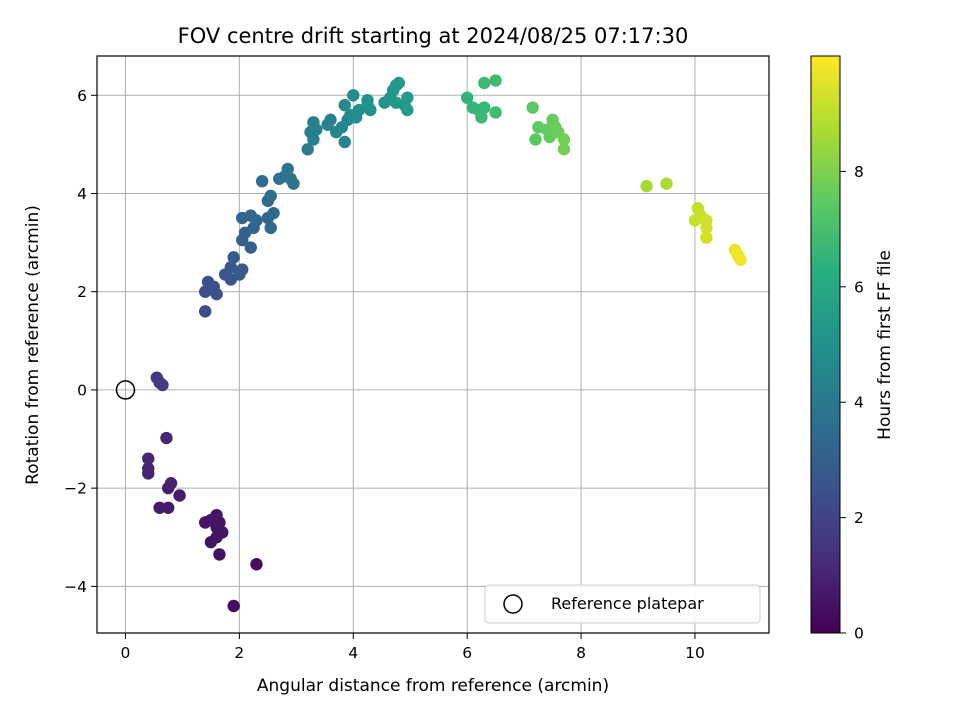 This screenshot has width=960, height=720. Describe the element at coordinates (581, 653) in the screenshot. I see `x-tick-label: 8` at that location.